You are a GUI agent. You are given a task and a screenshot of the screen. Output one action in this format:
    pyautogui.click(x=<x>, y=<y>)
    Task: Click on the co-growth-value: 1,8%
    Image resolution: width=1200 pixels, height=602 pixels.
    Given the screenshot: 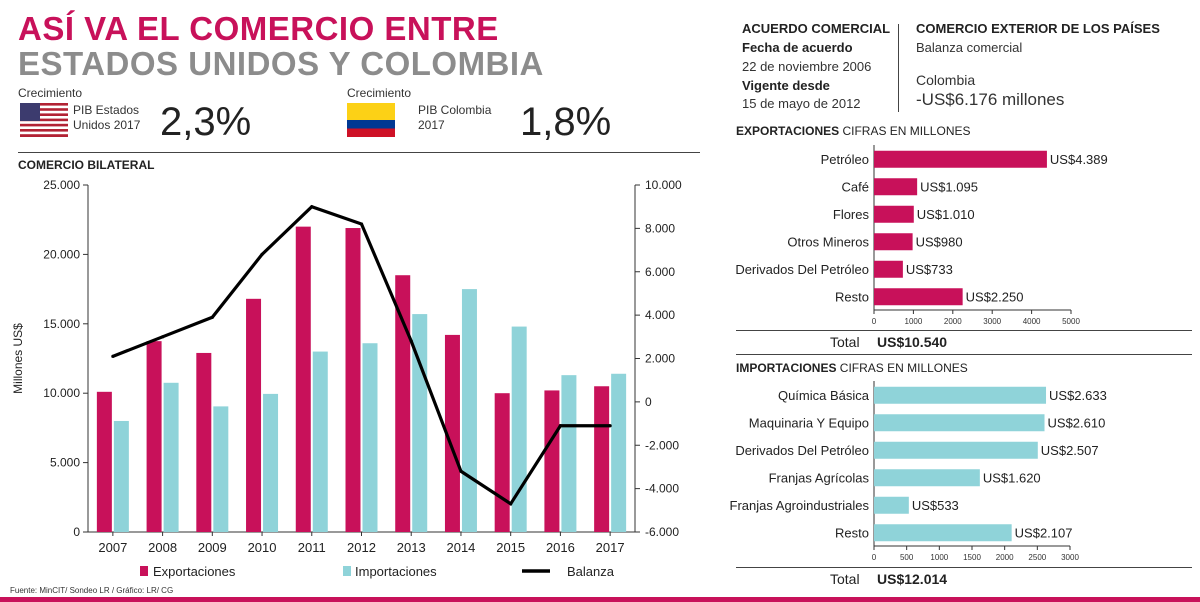 What is the action you would take?
    pyautogui.click(x=566, y=122)
    